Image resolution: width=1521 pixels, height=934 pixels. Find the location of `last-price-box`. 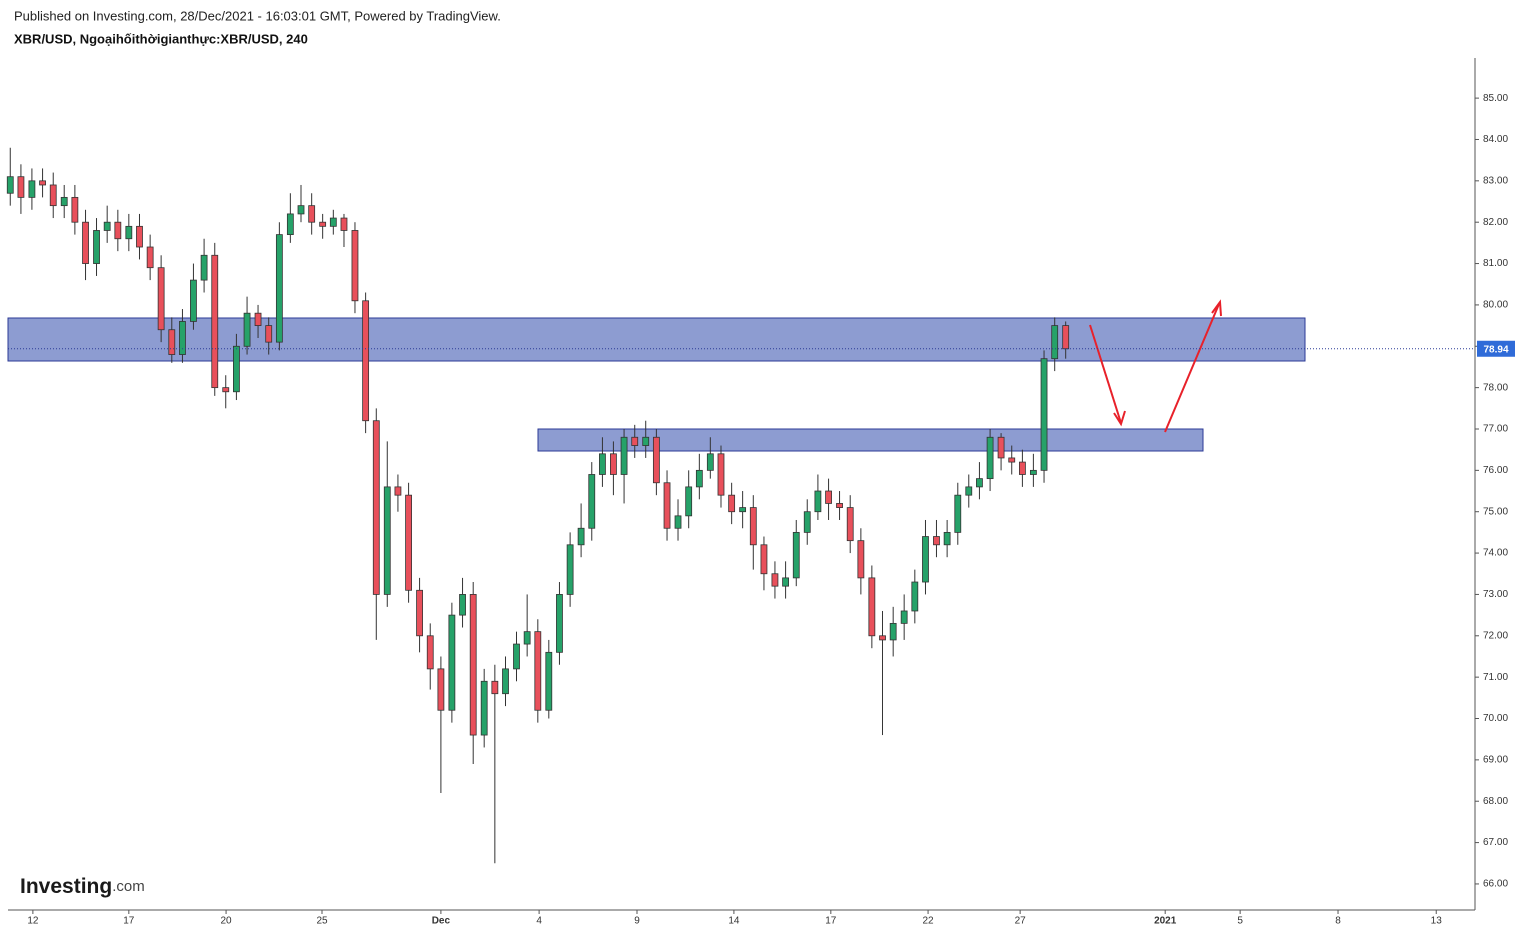

last-price-box is located at coordinates (1496, 348).